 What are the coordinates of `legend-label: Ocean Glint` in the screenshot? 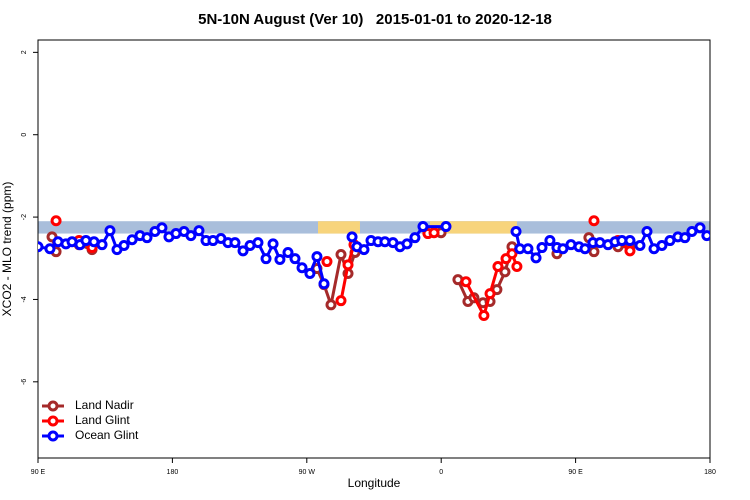 It's located at (107, 435).